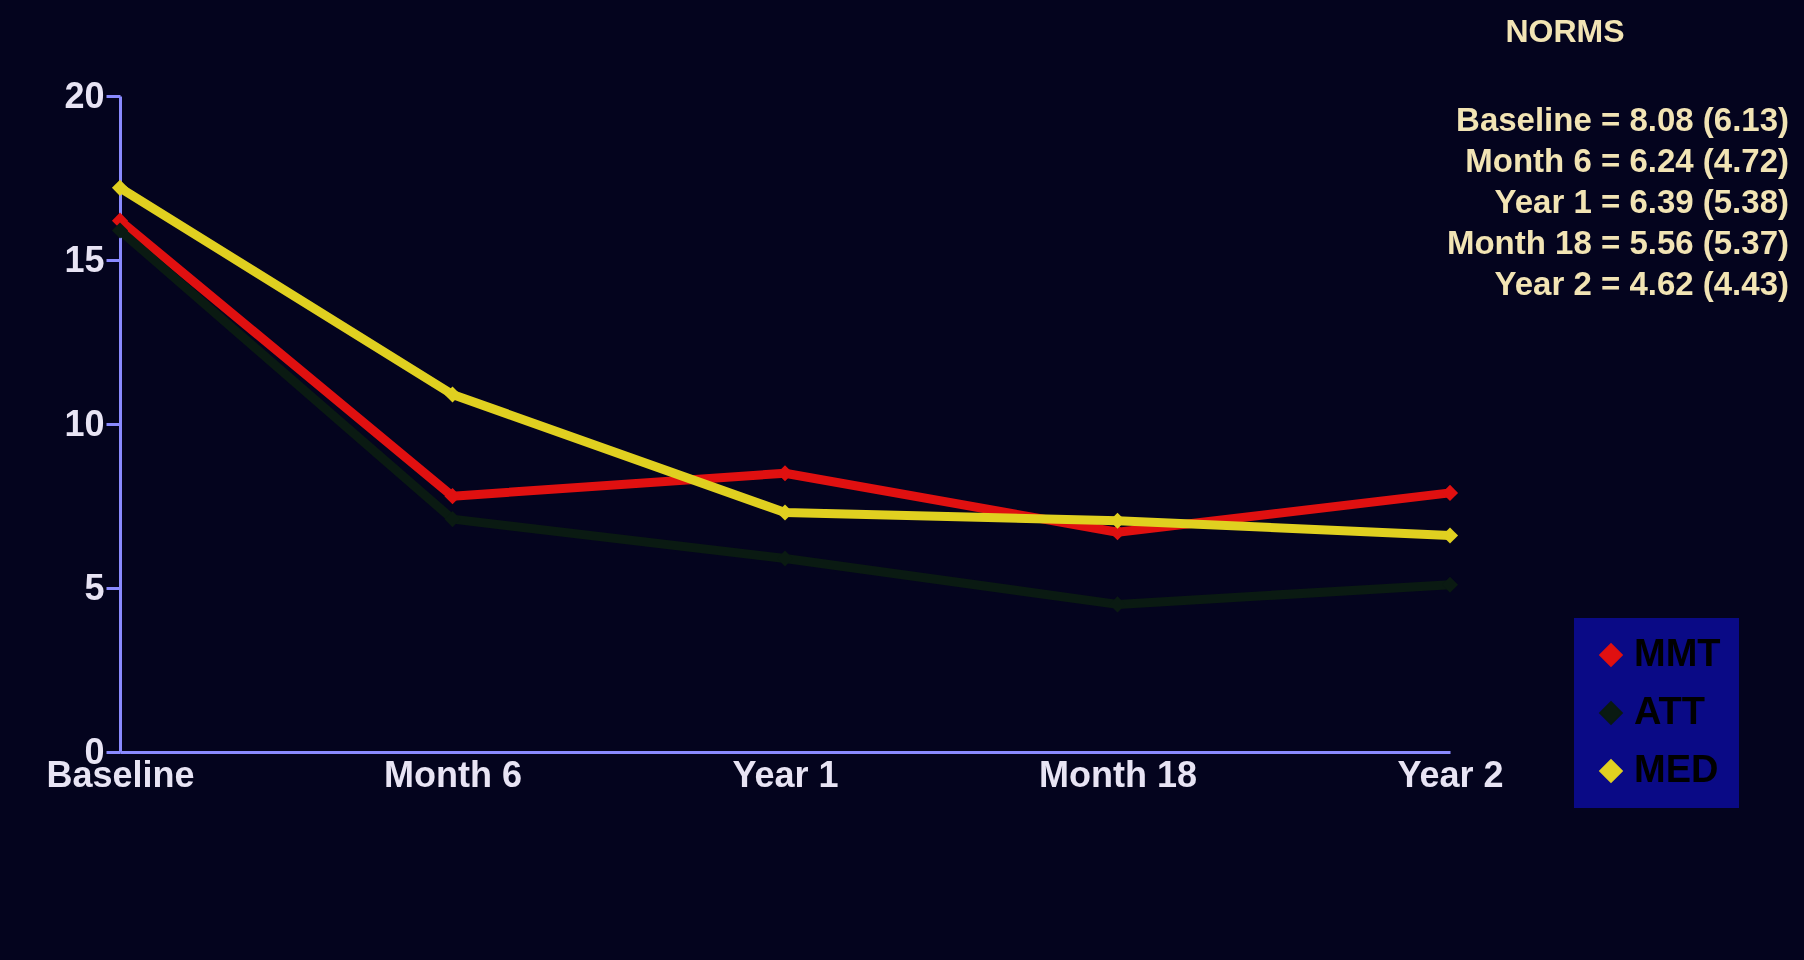 This screenshot has width=1804, height=960. What do you see at coordinates (785, 774) in the screenshot?
I see `x-tick-label: Year 1` at bounding box center [785, 774].